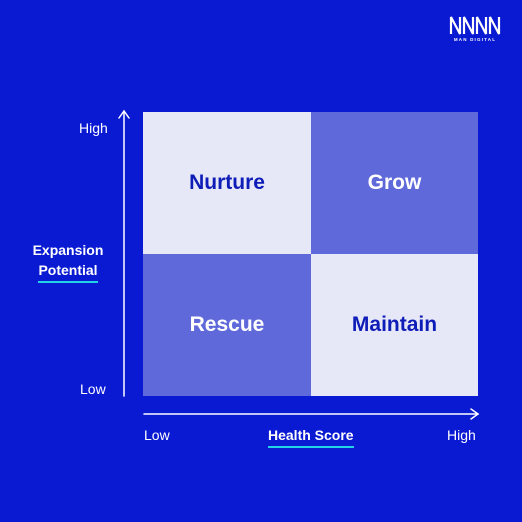  I want to click on brand-logo: MAN DIGITAL, so click(475, 30).